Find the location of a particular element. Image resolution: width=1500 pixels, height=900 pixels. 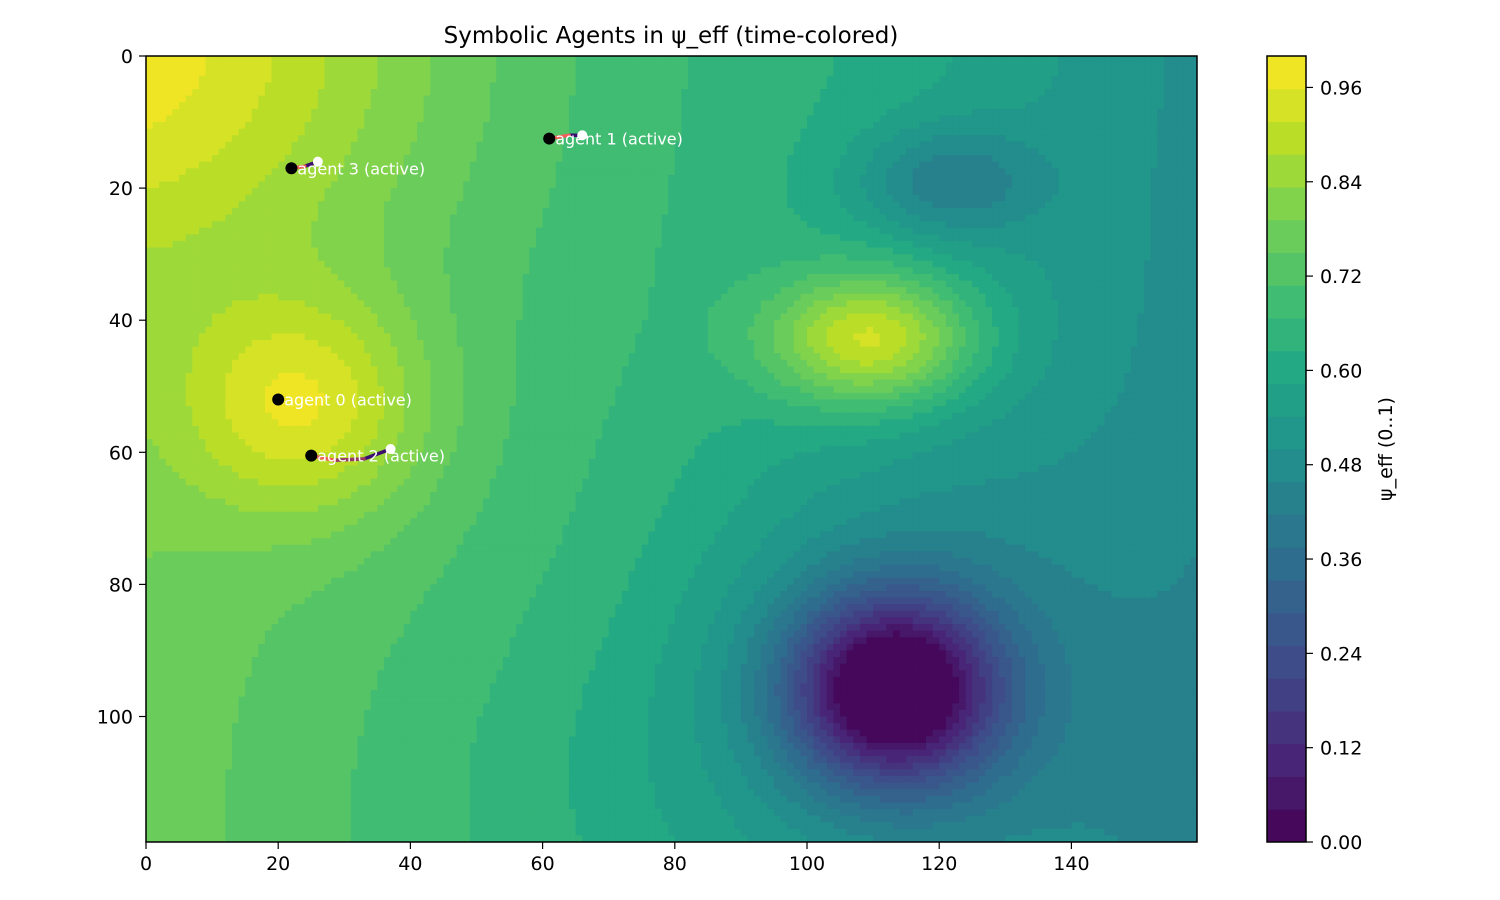

colorbar-tick-label: 0.36 is located at coordinates (1341, 560).